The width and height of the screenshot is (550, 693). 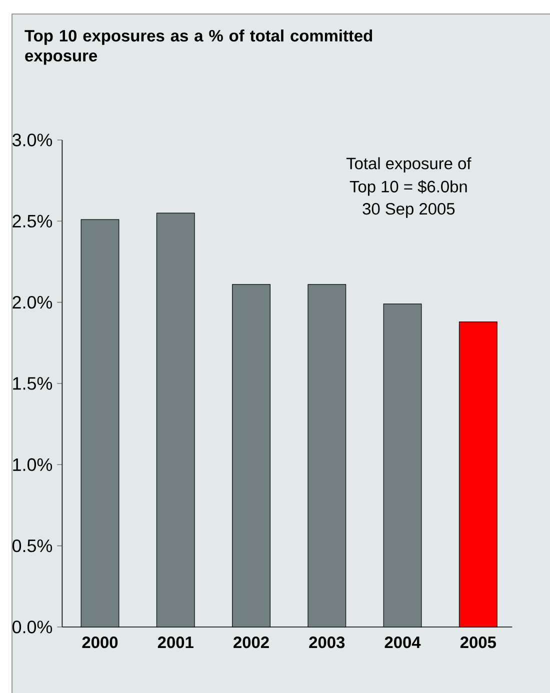 What do you see at coordinates (402, 642) in the screenshot?
I see `x-tick-label: 2004` at bounding box center [402, 642].